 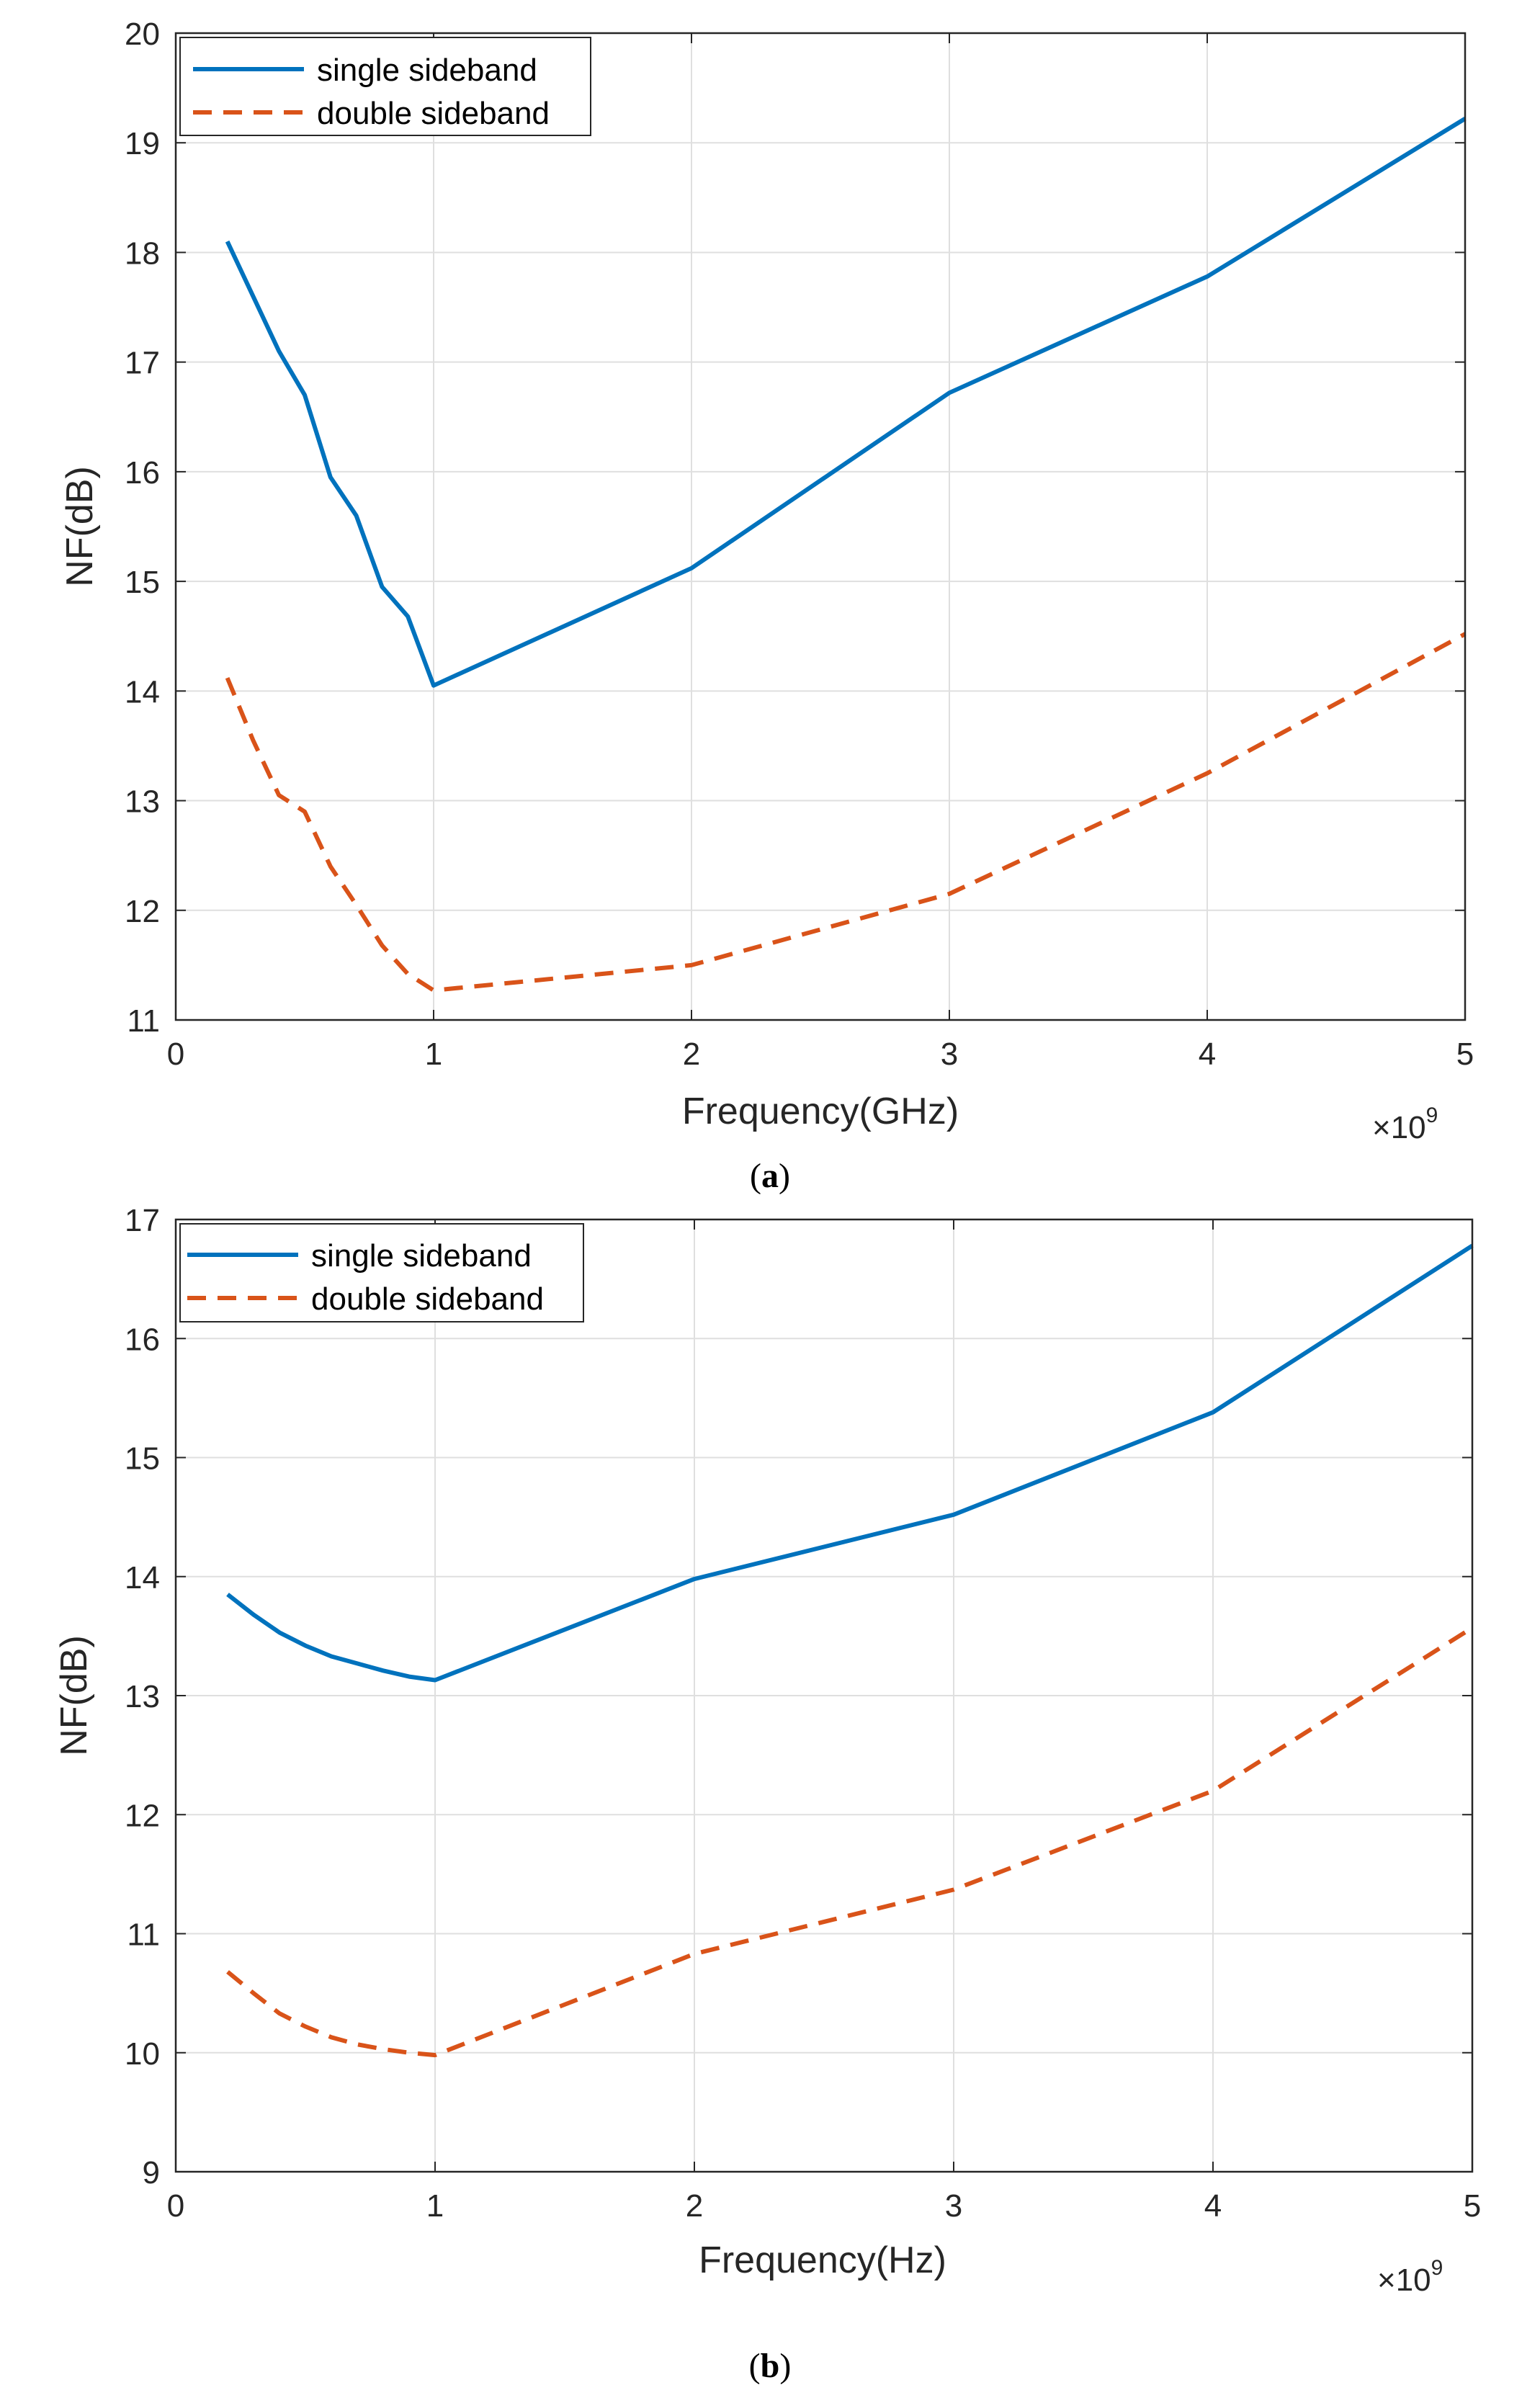 I want to click on y-tick-label: 19, so click(x=142, y=143).